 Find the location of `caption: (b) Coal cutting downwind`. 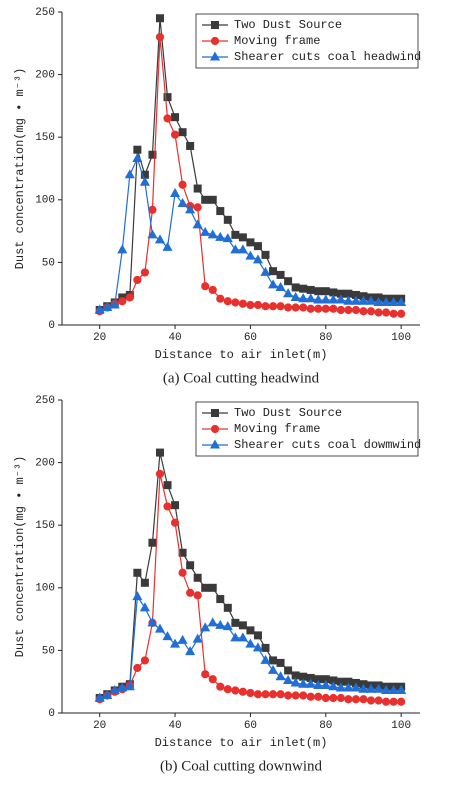

caption: (b) Coal cutting downwind is located at coordinates (241, 766).